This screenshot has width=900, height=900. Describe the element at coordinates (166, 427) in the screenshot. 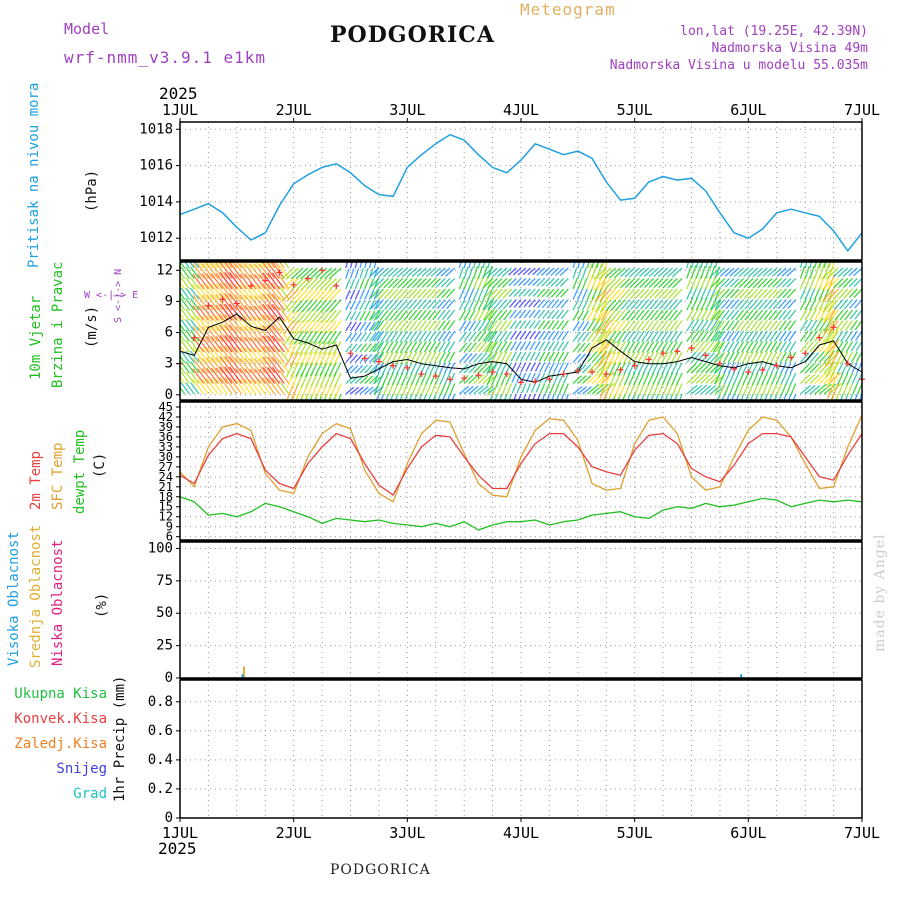

I see `y-tick-label: 39` at that location.